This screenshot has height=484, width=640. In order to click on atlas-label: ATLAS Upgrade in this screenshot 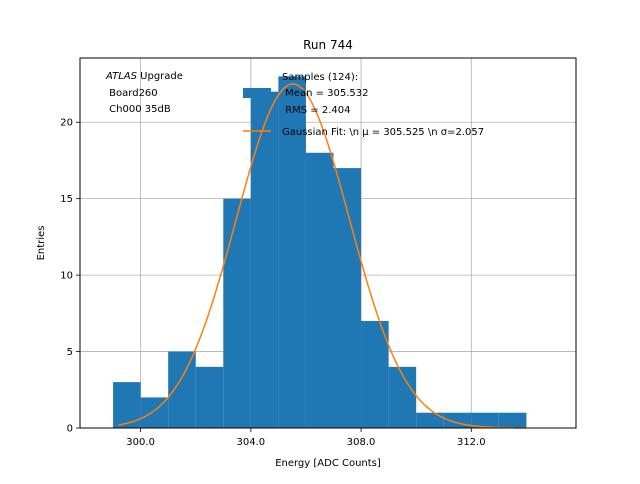, I will do `click(144, 76)`.